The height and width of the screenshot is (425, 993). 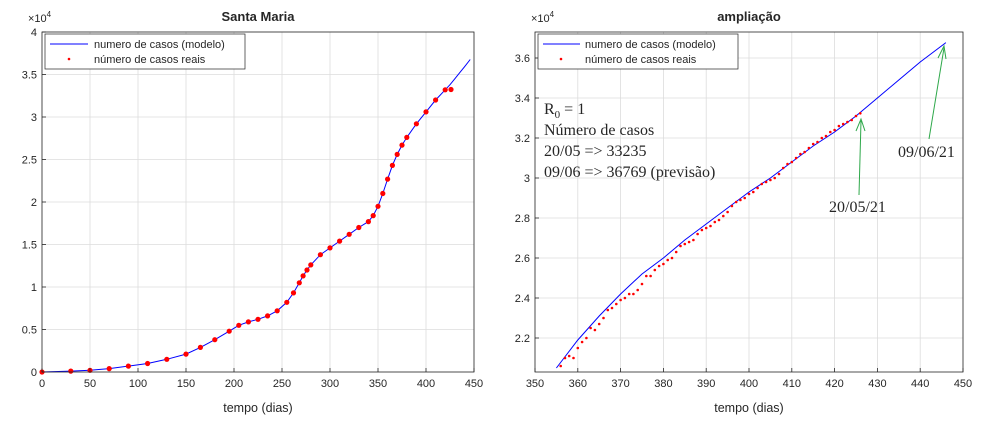 I want to click on y-tick-label: 1.5, so click(x=29, y=246).